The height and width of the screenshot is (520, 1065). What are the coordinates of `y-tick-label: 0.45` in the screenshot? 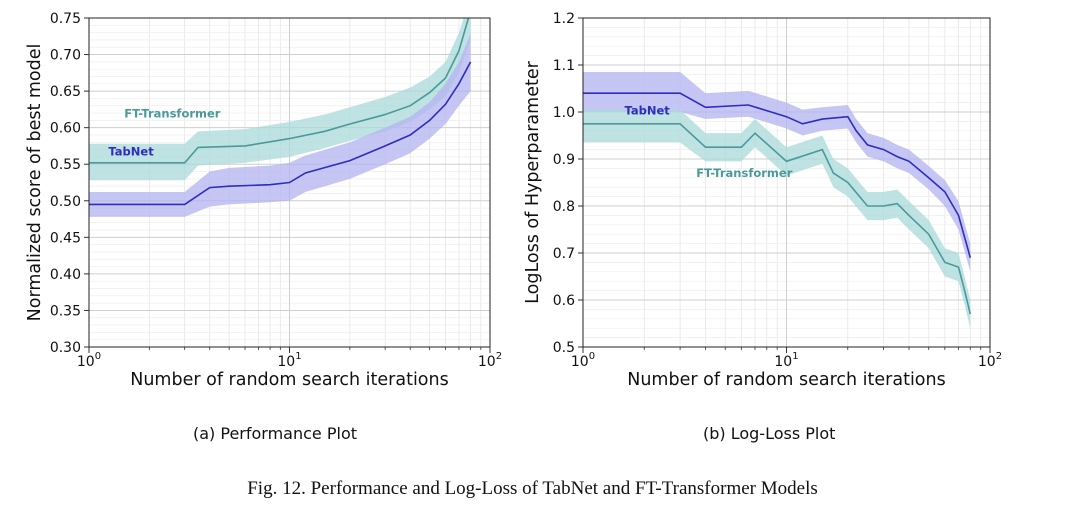 It's located at (65, 238).